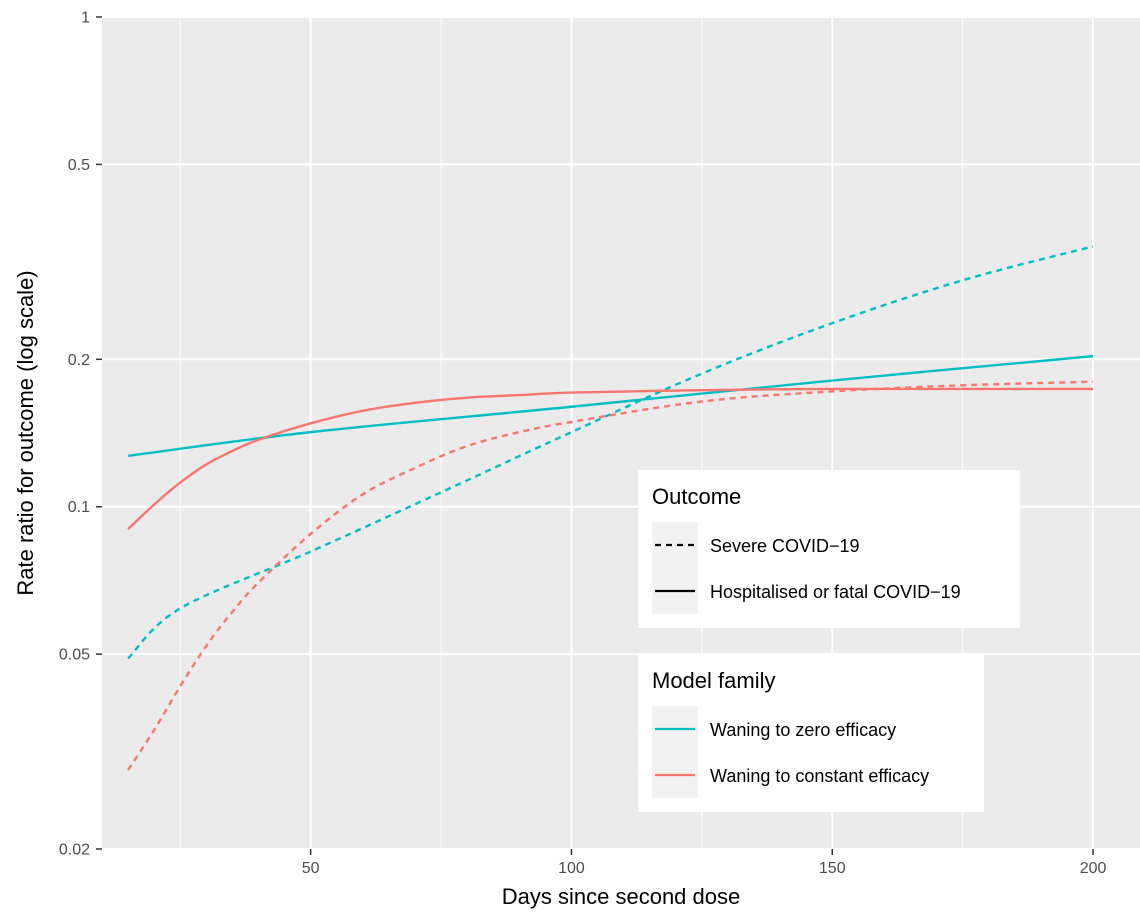 The image size is (1140, 916). What do you see at coordinates (74, 850) in the screenshot?
I see `y-tick-label: 0.02` at bounding box center [74, 850].